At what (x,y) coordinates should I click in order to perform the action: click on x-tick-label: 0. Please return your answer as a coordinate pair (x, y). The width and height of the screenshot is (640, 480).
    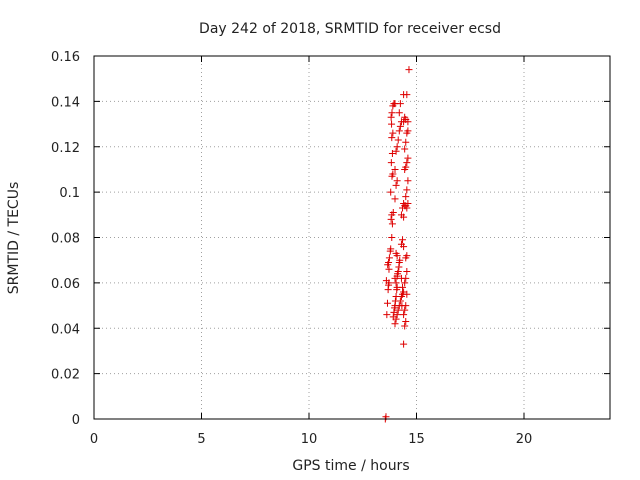
    Looking at the image, I should click on (94, 439).